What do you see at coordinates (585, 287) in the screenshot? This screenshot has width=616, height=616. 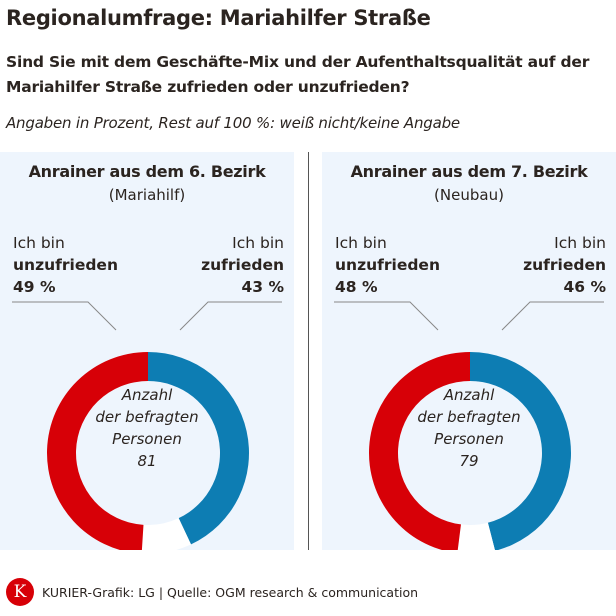 I see `data-label-zufrieden: 46 %` at bounding box center [585, 287].